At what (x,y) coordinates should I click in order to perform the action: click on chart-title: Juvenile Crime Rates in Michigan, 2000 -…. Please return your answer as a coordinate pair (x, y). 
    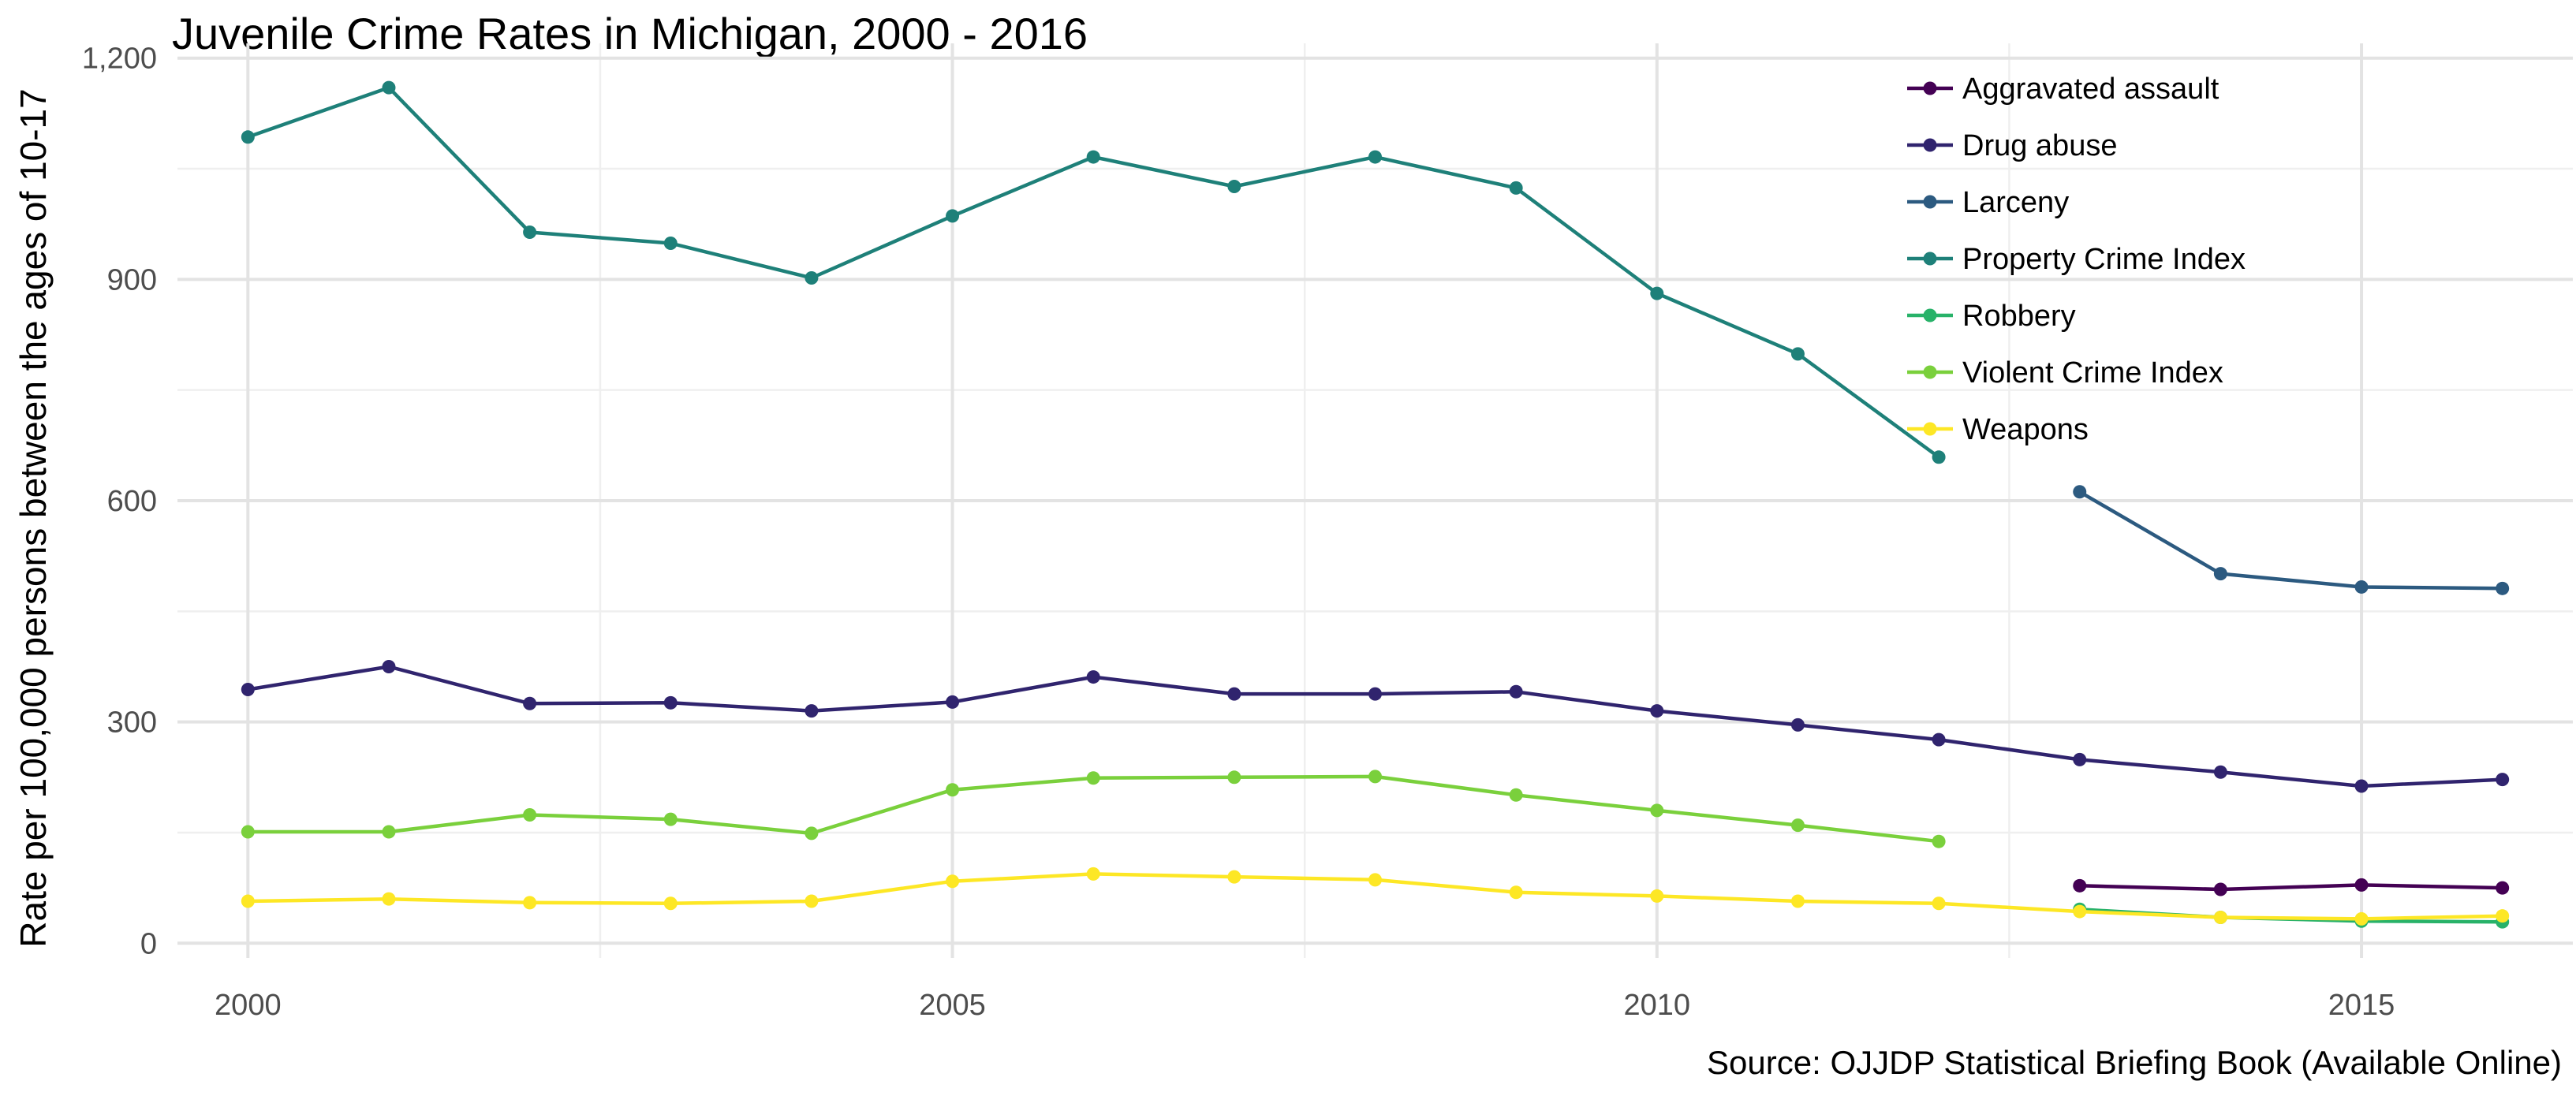
    Looking at the image, I should click on (630, 33).